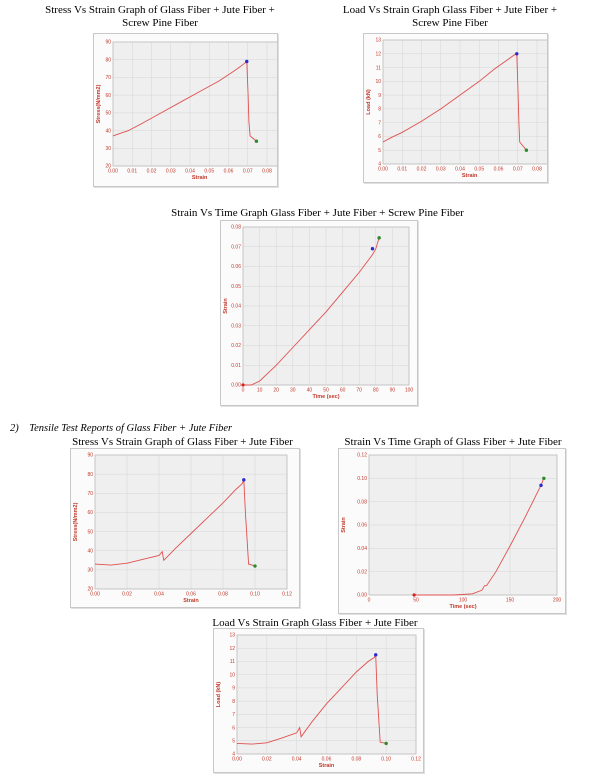  What do you see at coordinates (276, 391) in the screenshot?
I see `c3-xtick-label: 20` at bounding box center [276, 391].